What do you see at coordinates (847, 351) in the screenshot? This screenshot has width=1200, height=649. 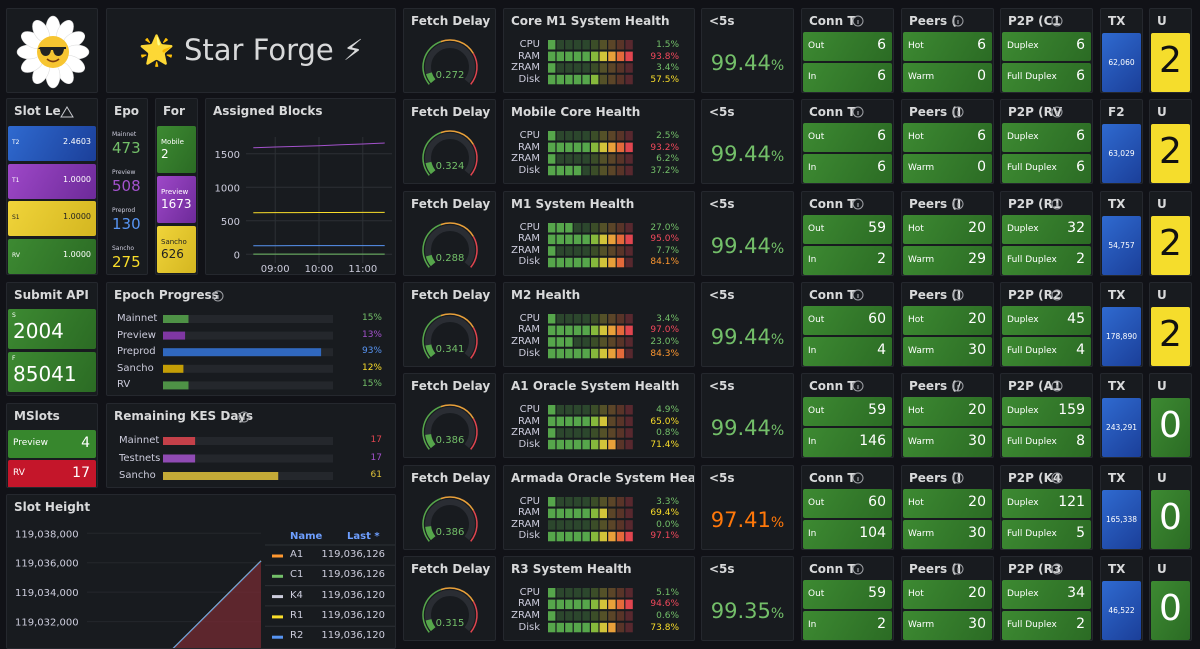 I see `conn-box: In 4` at bounding box center [847, 351].